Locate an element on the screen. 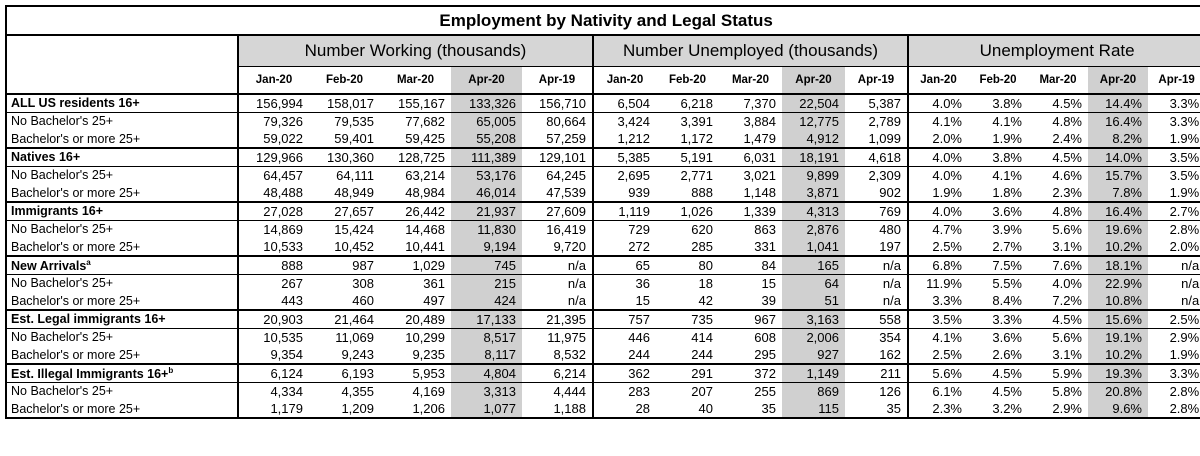  working-cell: 4,804 is located at coordinates (486, 372).